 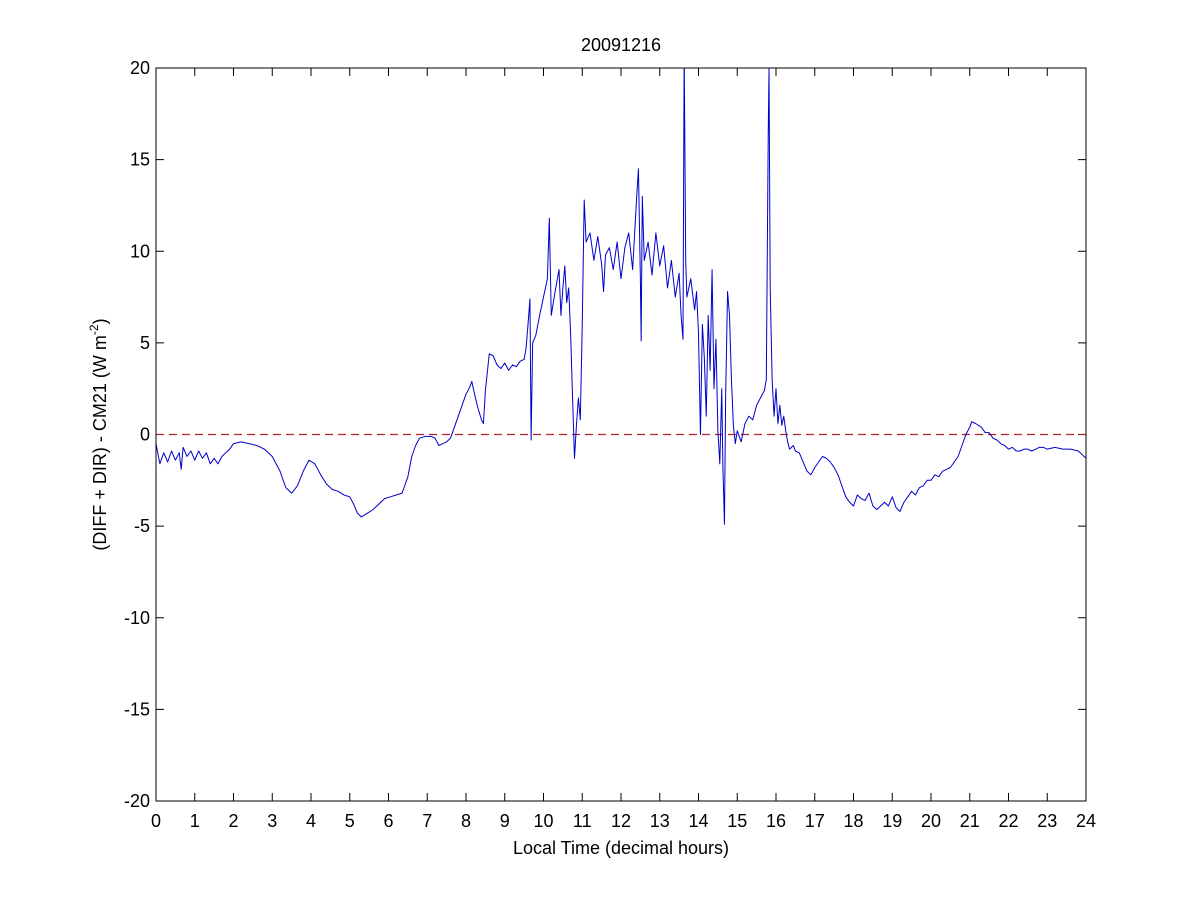 I want to click on x-tick-label: 7, so click(x=427, y=821).